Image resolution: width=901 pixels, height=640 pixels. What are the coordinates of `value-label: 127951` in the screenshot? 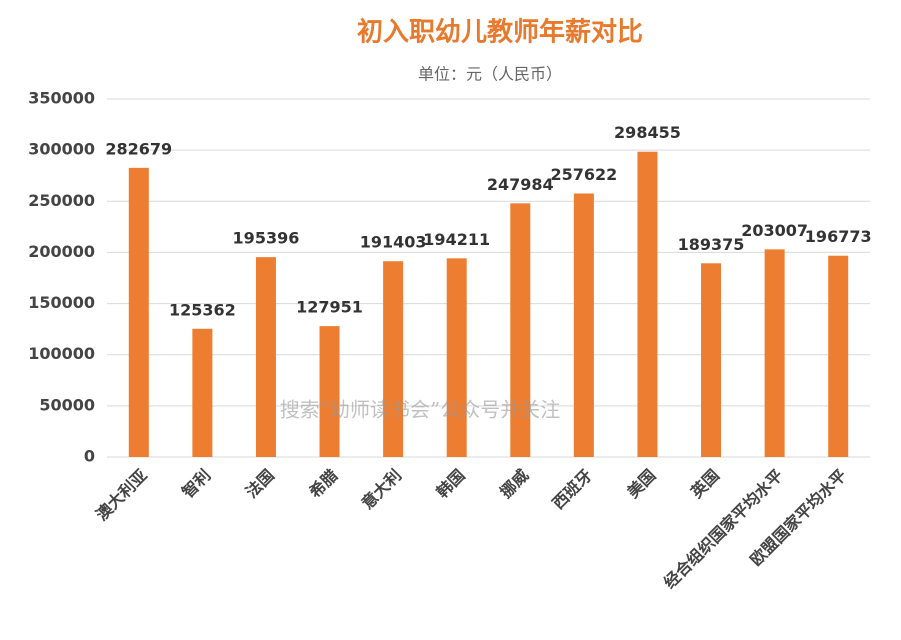 It's located at (329, 307).